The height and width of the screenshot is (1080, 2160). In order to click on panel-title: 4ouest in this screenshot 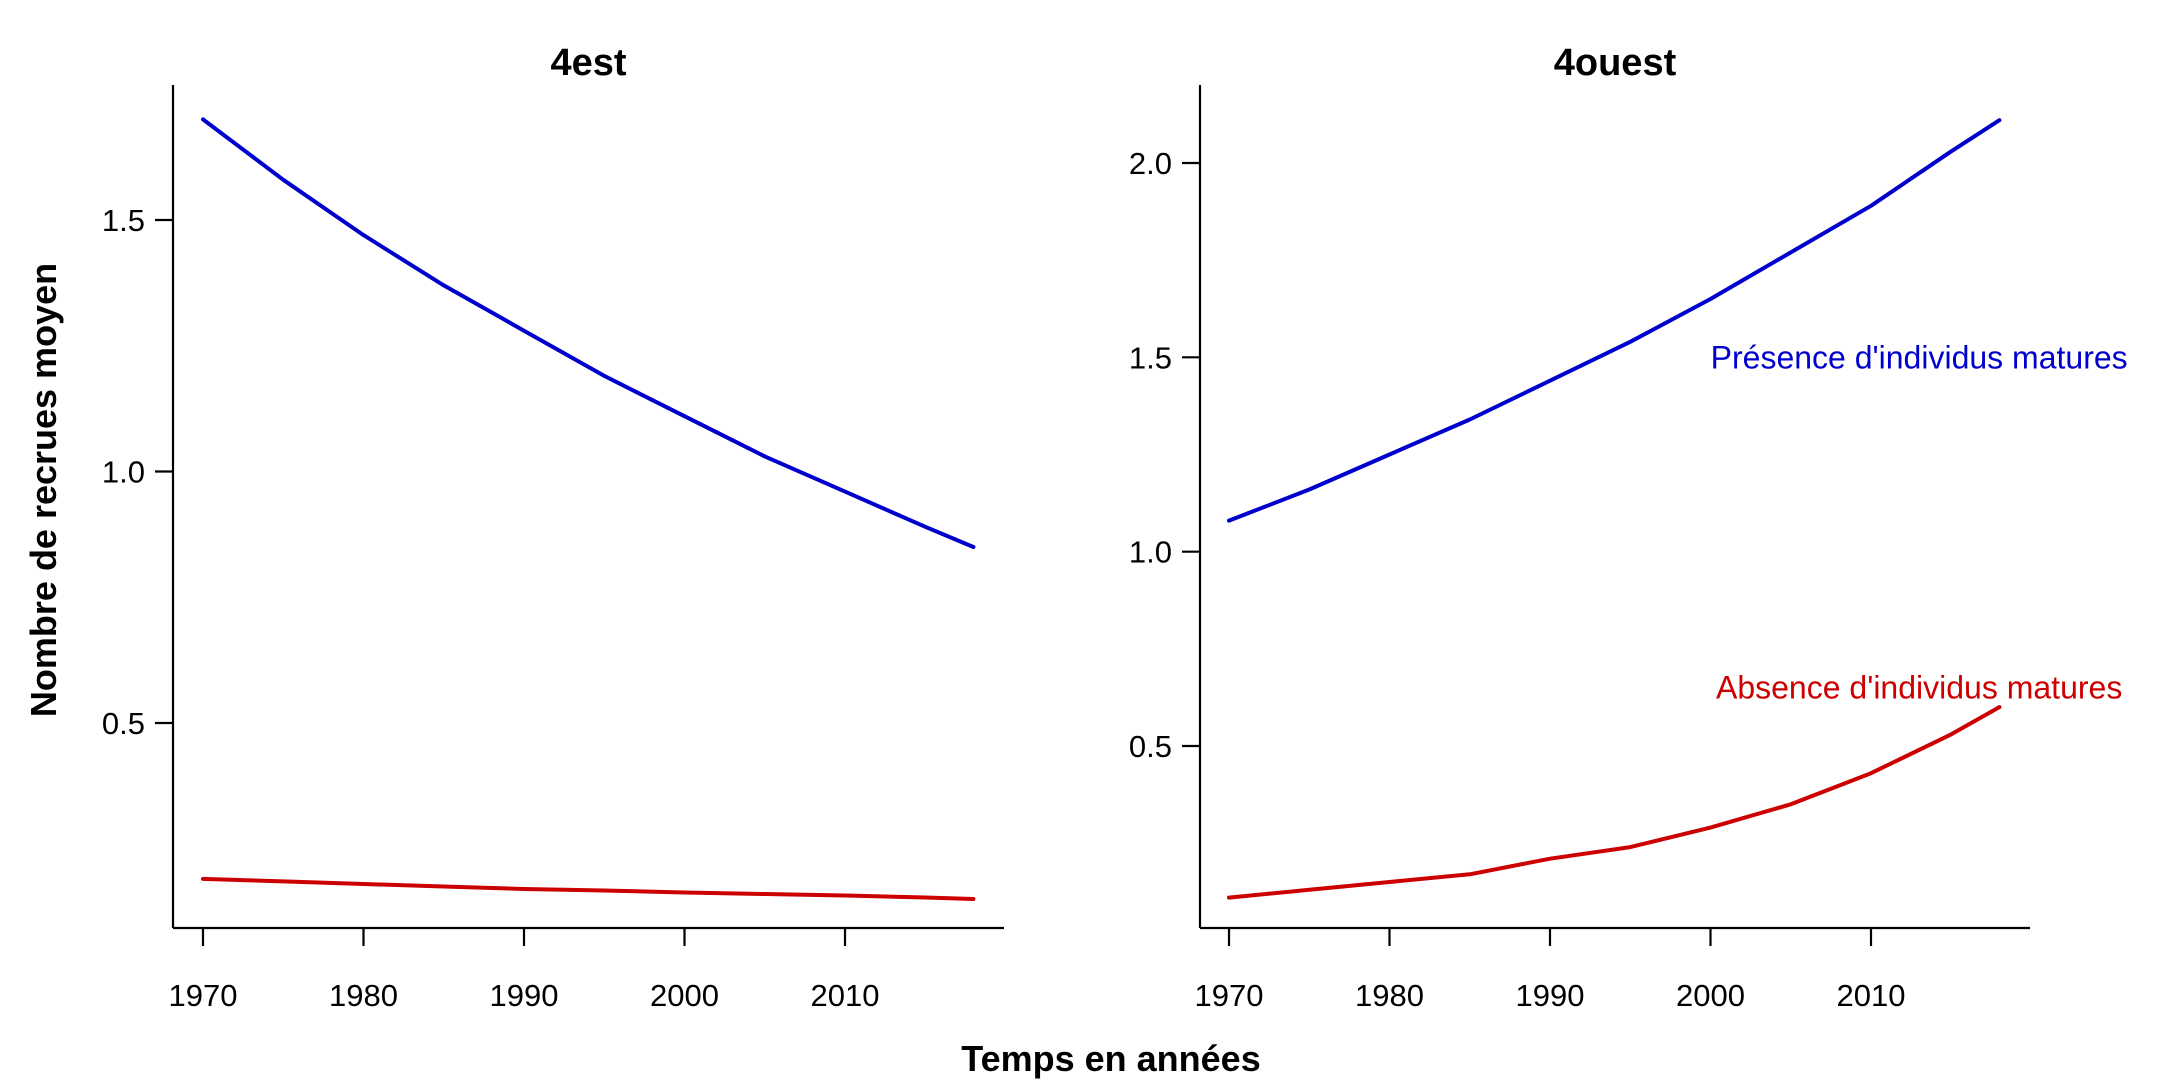, I will do `click(1615, 63)`.